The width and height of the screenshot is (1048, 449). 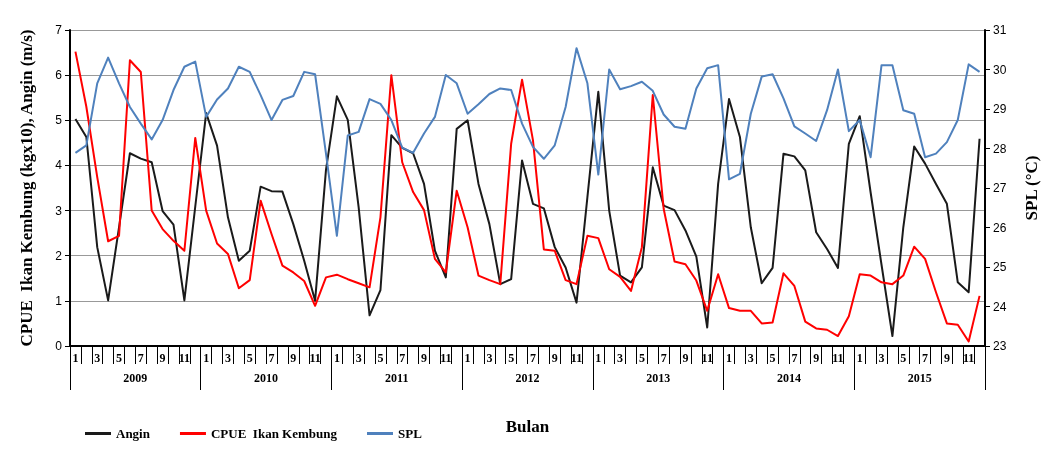 I want to click on legend-label: SPL, so click(x=410, y=433).